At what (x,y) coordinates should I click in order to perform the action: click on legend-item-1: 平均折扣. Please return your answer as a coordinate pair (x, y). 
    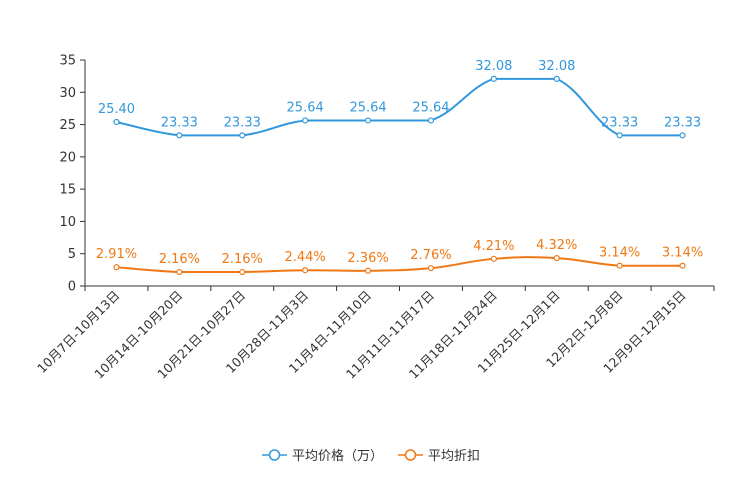
    Looking at the image, I should click on (439, 456).